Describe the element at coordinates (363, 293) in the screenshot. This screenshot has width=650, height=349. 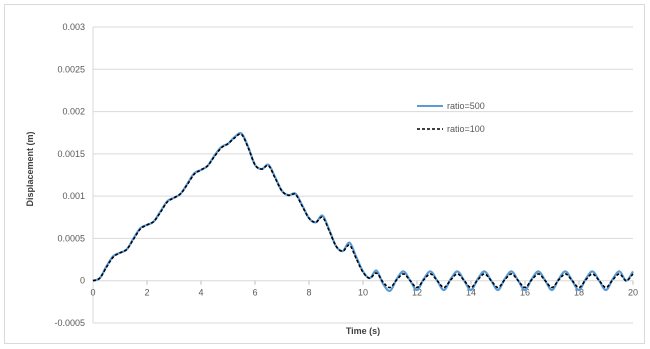
I see `x-tick-label: 10` at that location.